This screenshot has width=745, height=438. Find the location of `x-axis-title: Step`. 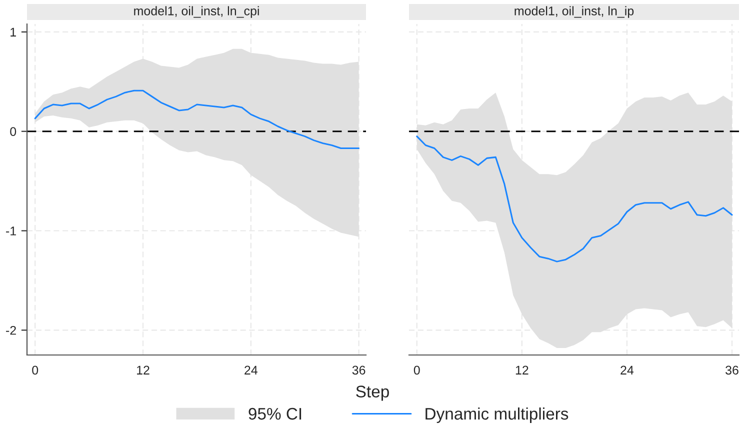

x-axis-title: Step is located at coordinates (372, 393).